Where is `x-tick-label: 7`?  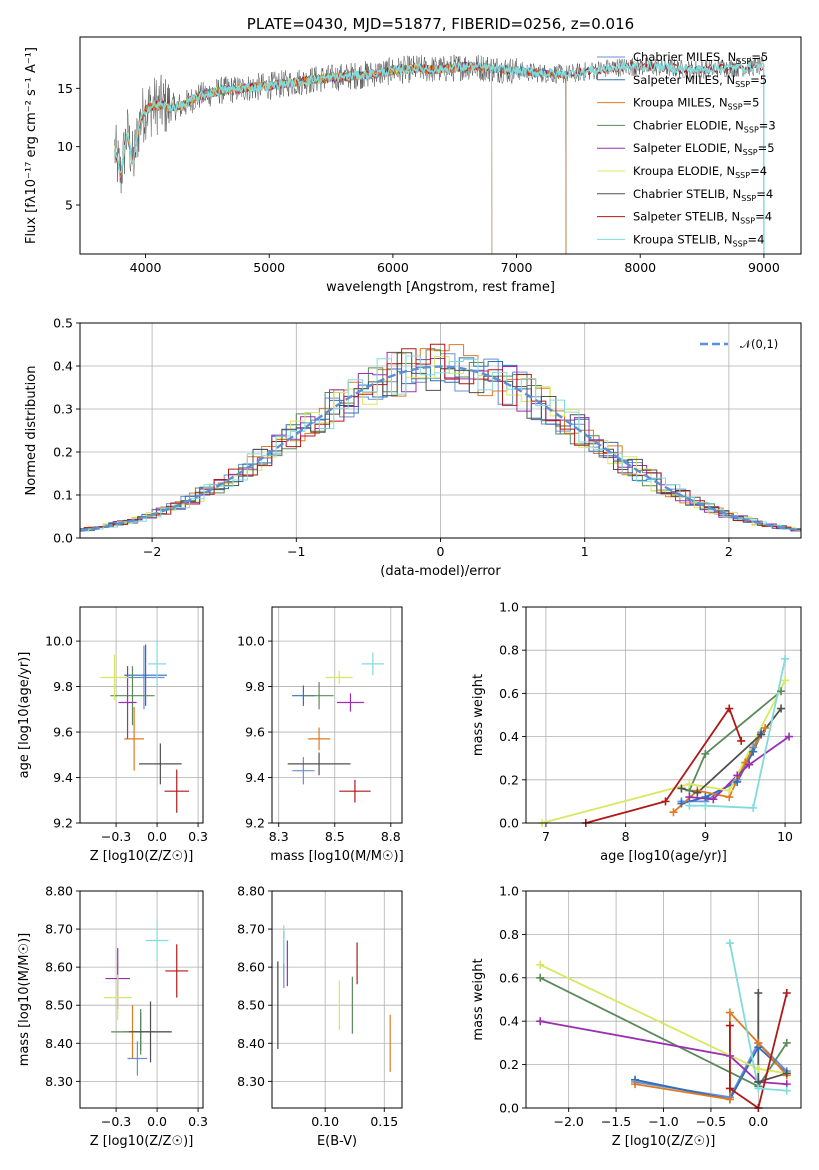 x-tick-label: 7 is located at coordinates (546, 836).